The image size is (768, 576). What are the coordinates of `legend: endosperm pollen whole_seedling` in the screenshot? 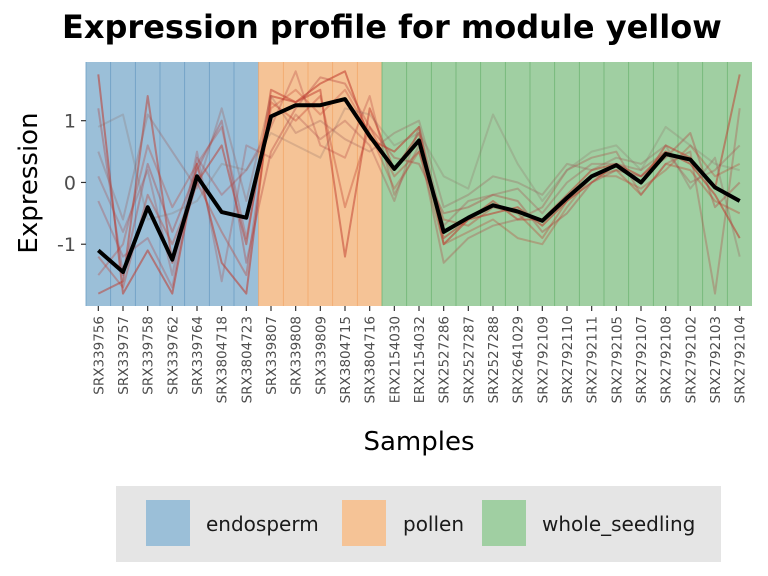 It's located at (418, 524).